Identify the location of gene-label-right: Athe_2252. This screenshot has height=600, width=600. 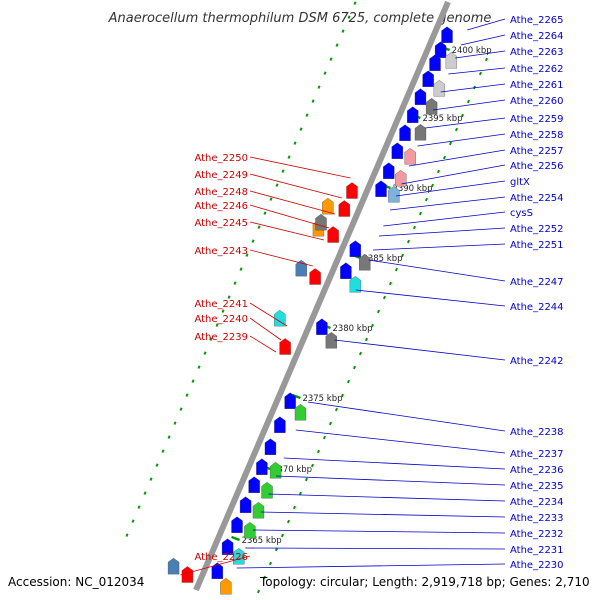
(537, 229).